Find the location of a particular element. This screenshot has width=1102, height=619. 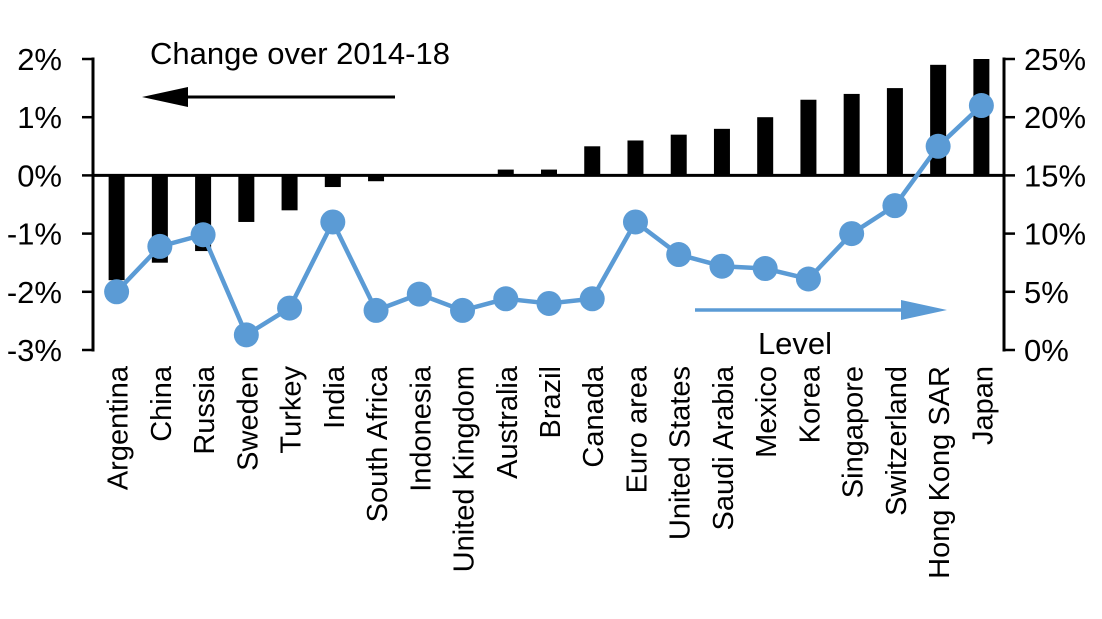

bar-saudi-arabia is located at coordinates (721, 152).